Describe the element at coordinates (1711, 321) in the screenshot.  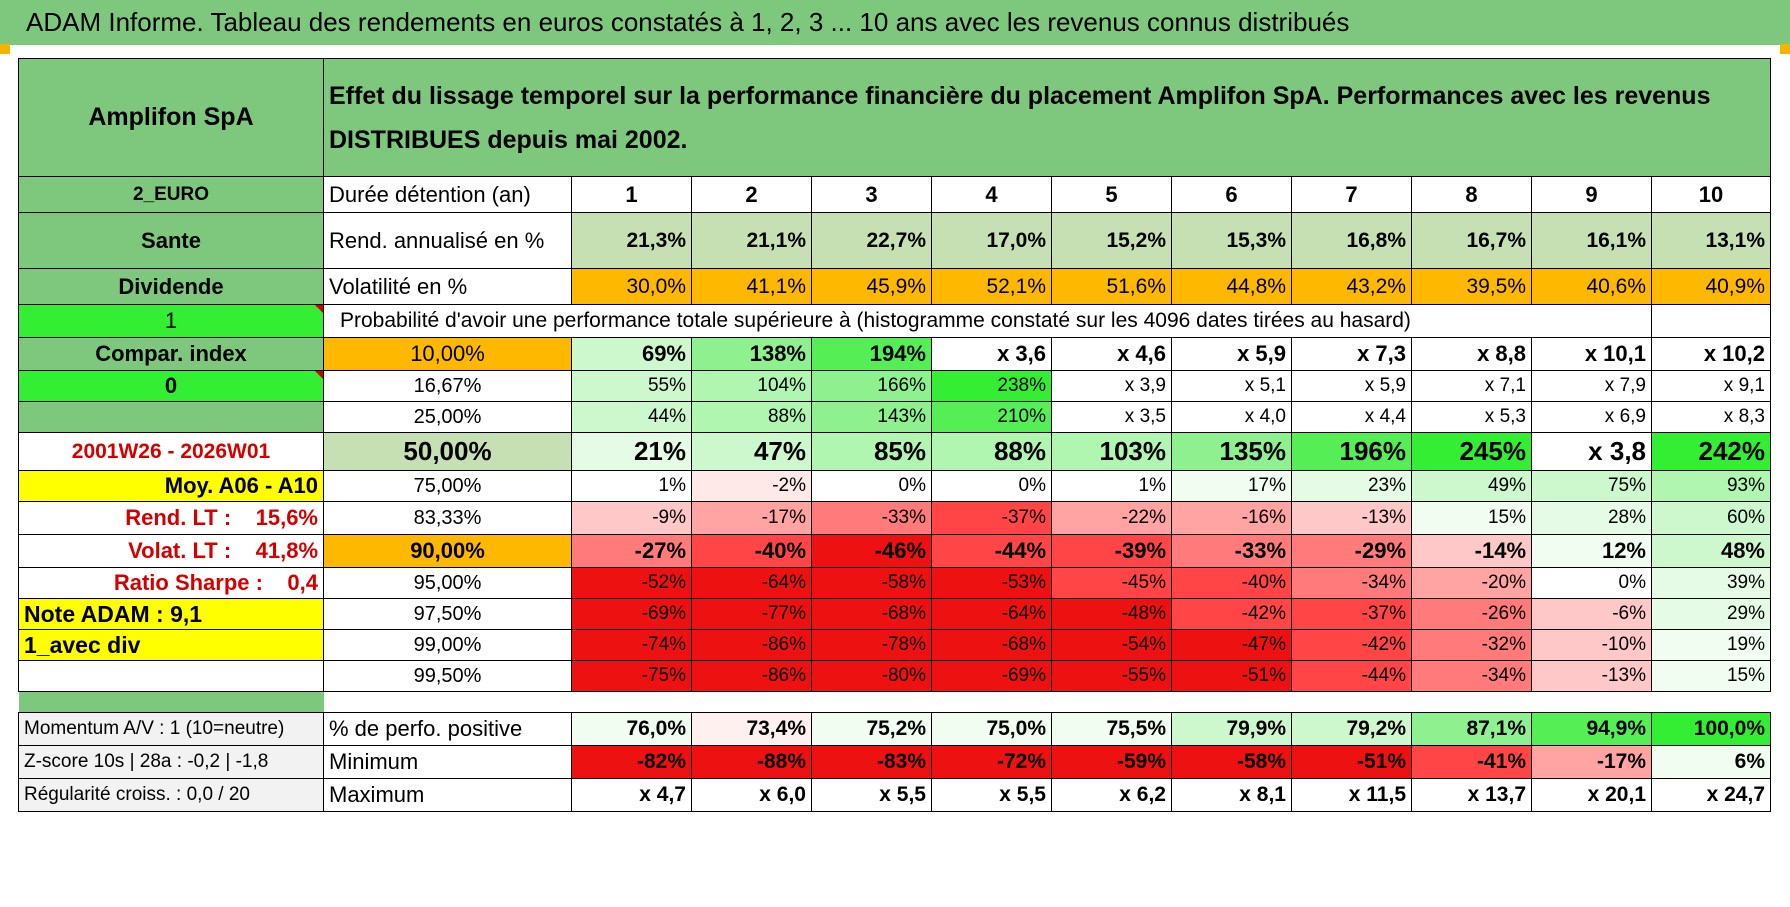
I see `empty-cell` at that location.